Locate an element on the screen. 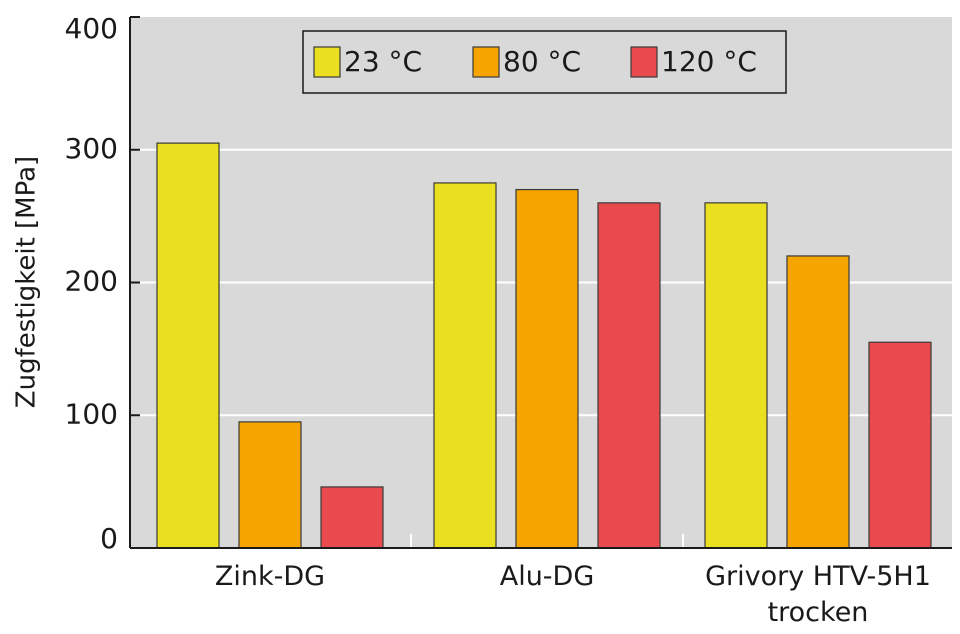 This screenshot has height=634, width=960. legend: 23 °C 80 °C 120 °C is located at coordinates (544, 62).